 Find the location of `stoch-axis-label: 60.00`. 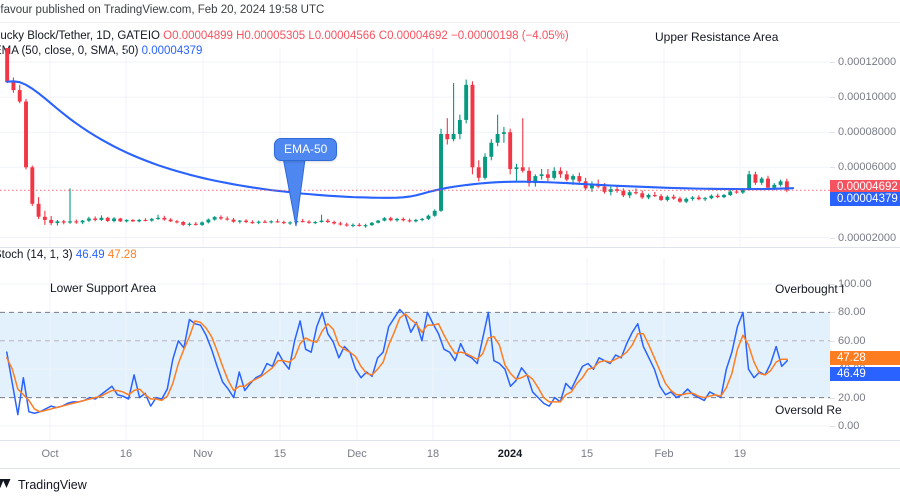

stoch-axis-label: 60.00 is located at coordinates (852, 340).